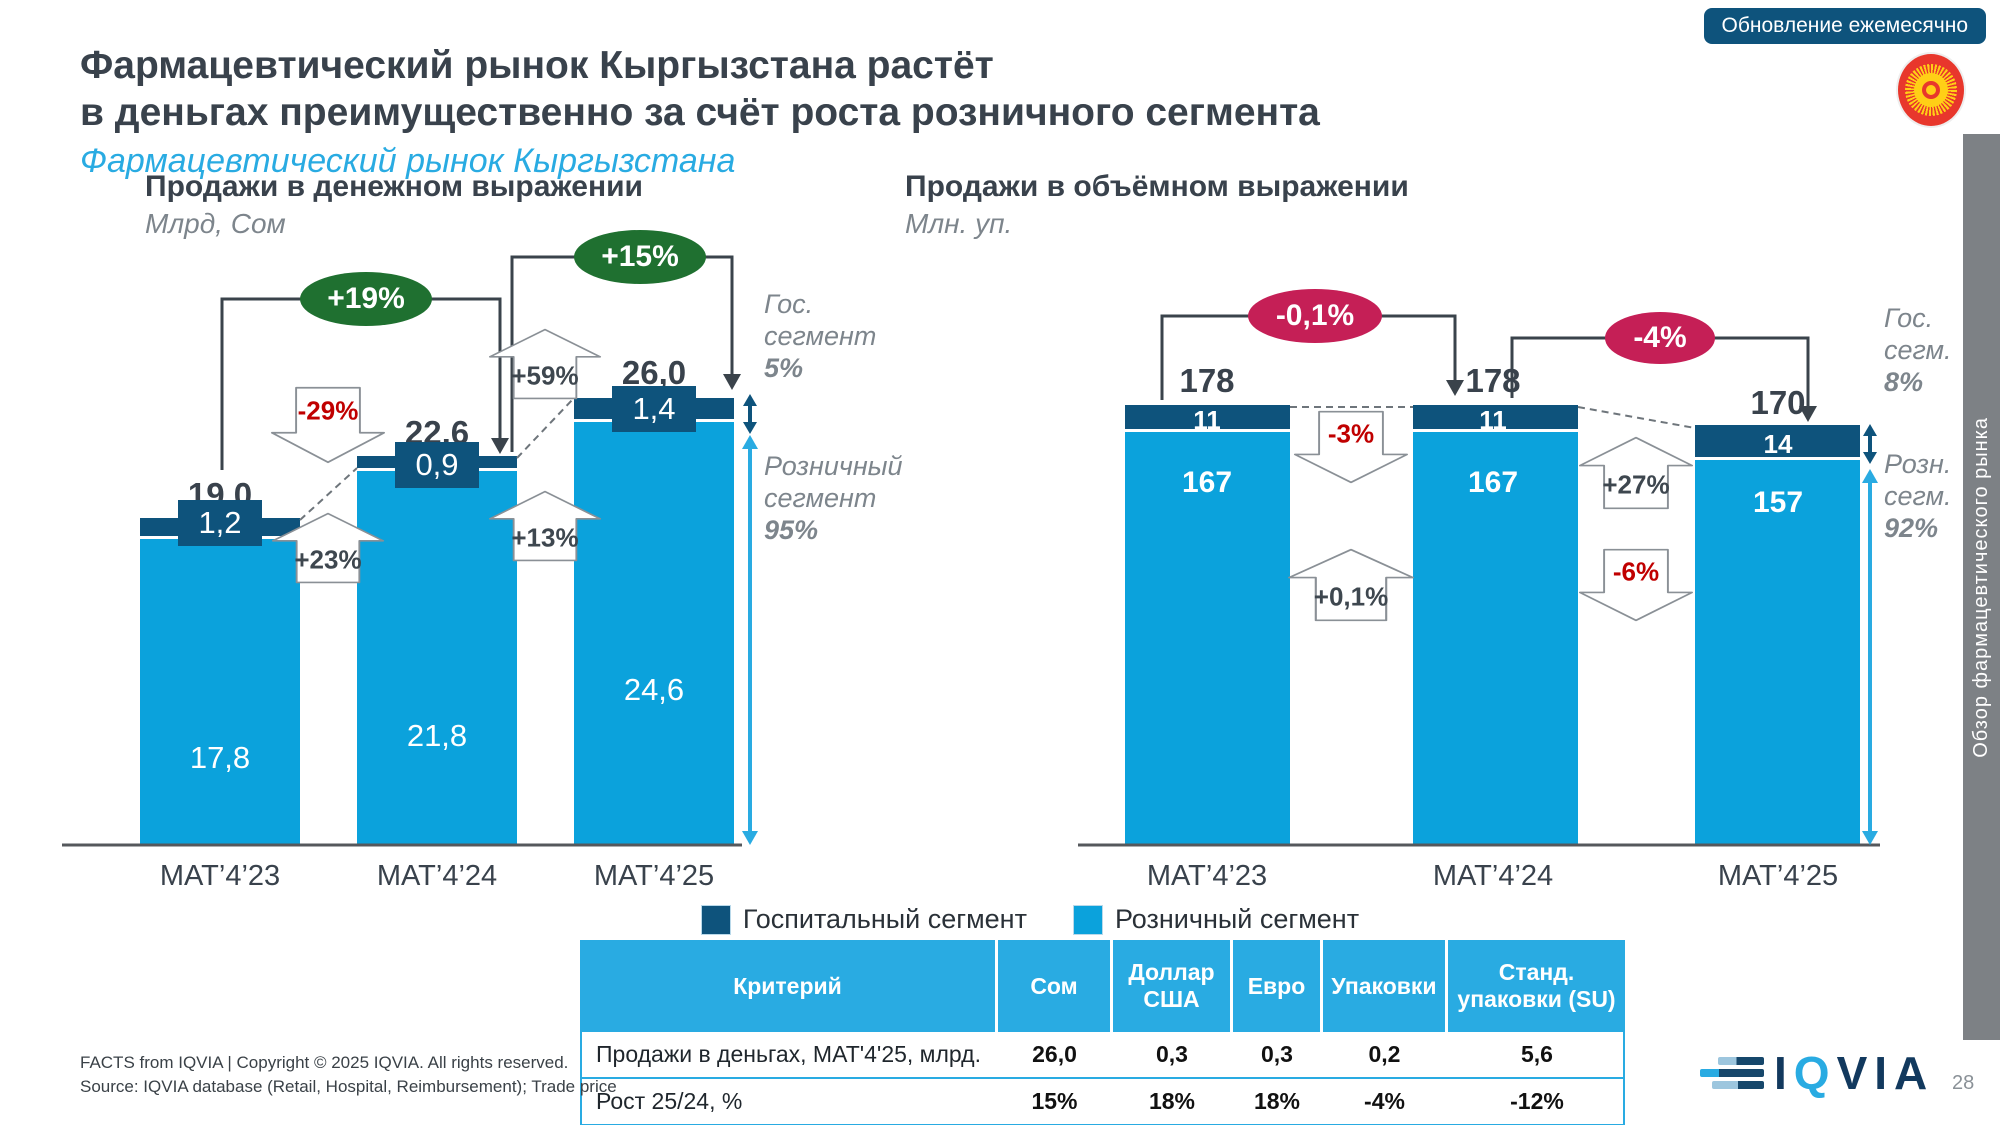 This screenshot has height=1125, width=2000. What do you see at coordinates (1636, 585) in the screenshot?
I see `segment-change-arrow-down: -6%` at bounding box center [1636, 585].